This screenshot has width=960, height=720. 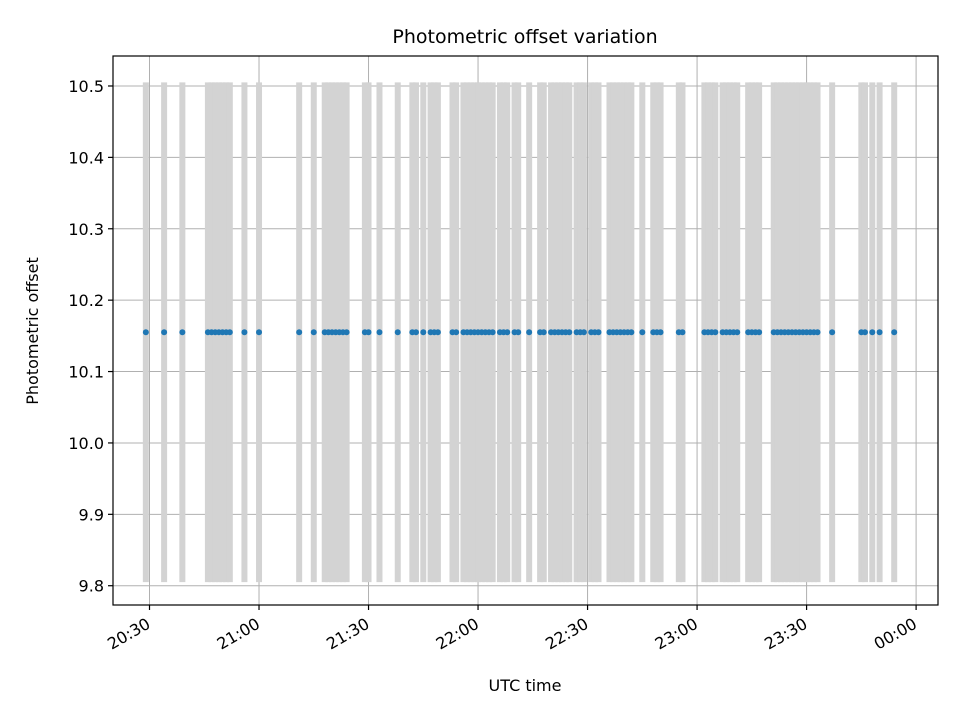 I want to click on y-axis-ticks: 9.8 9.9 10.0 10.1 10.2 10.3 10.4 10.5, so click(x=90, y=336).